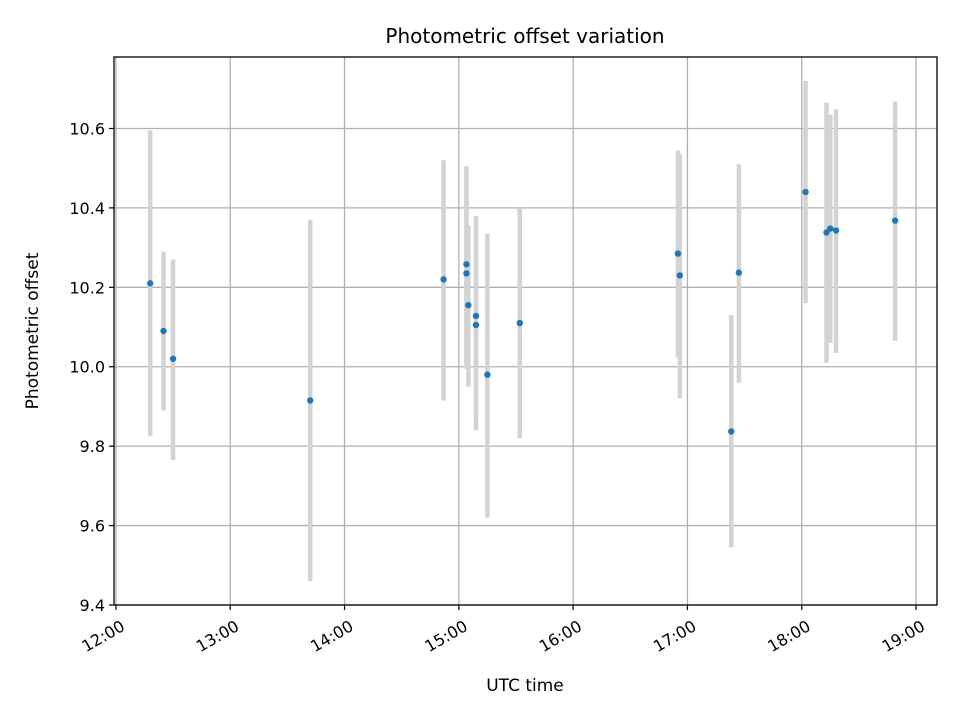 The width and height of the screenshot is (960, 720). I want to click on y-tick-label: 9.4, so click(92, 605).